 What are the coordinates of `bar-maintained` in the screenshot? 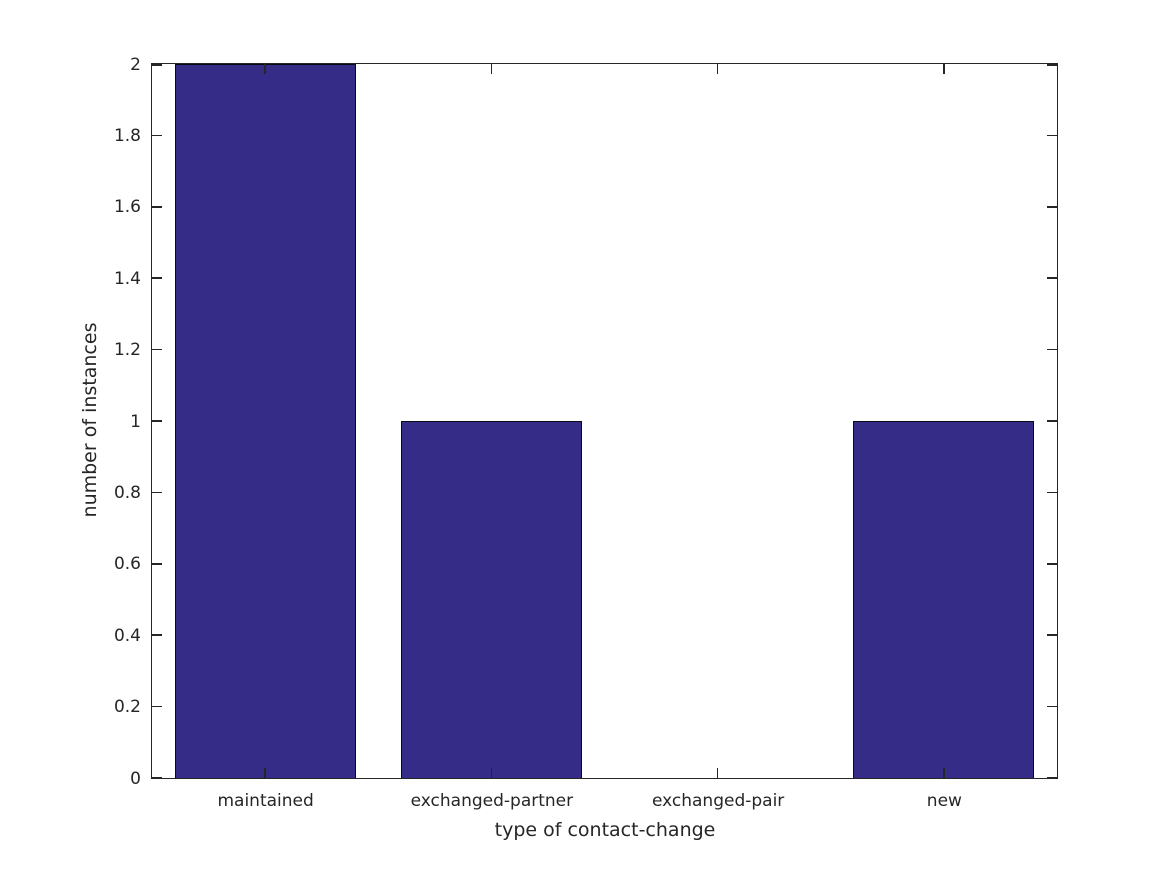 It's located at (265, 421).